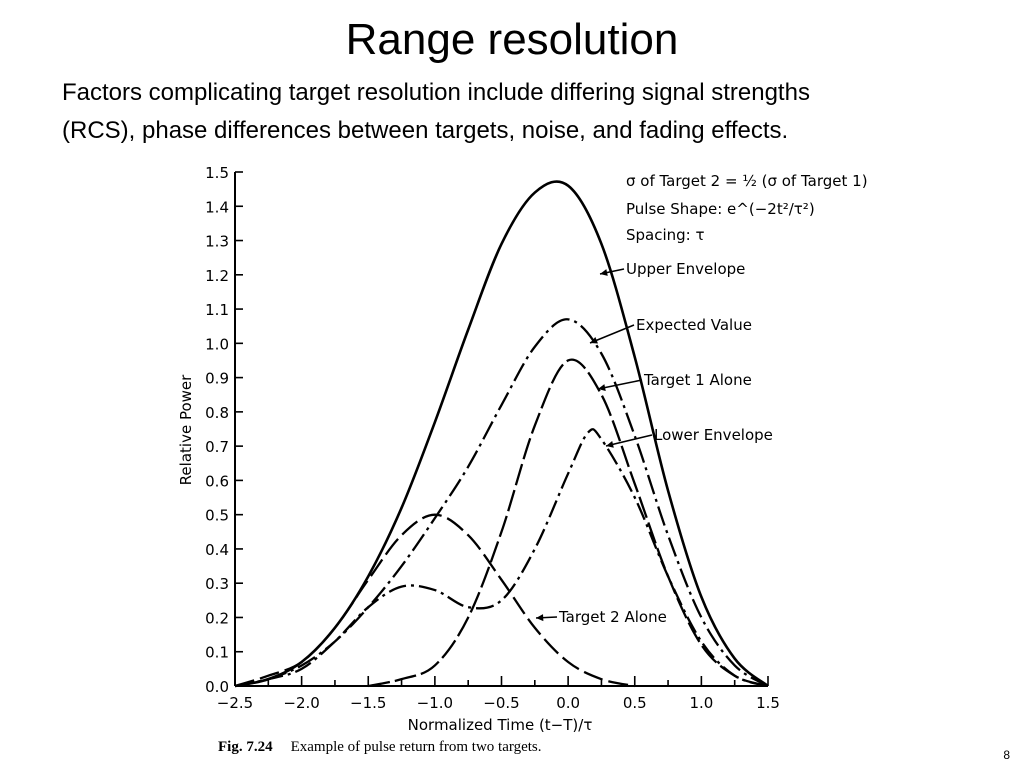 This screenshot has width=1024, height=768. What do you see at coordinates (512, 39) in the screenshot?
I see `slide-title: Range resolution` at bounding box center [512, 39].